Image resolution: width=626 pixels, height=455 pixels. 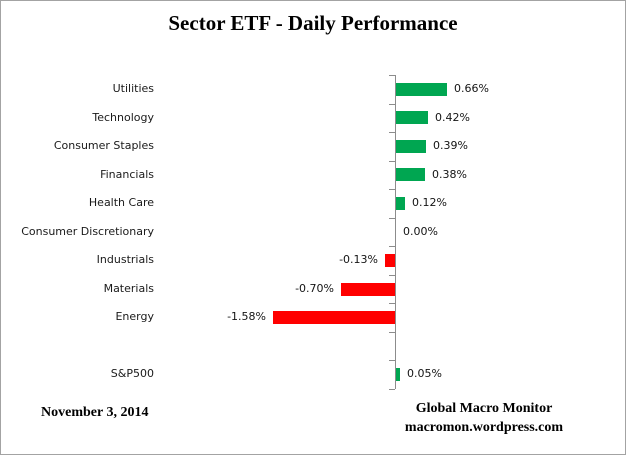 What do you see at coordinates (395, 232) in the screenshot?
I see `y-axis-line` at bounding box center [395, 232].